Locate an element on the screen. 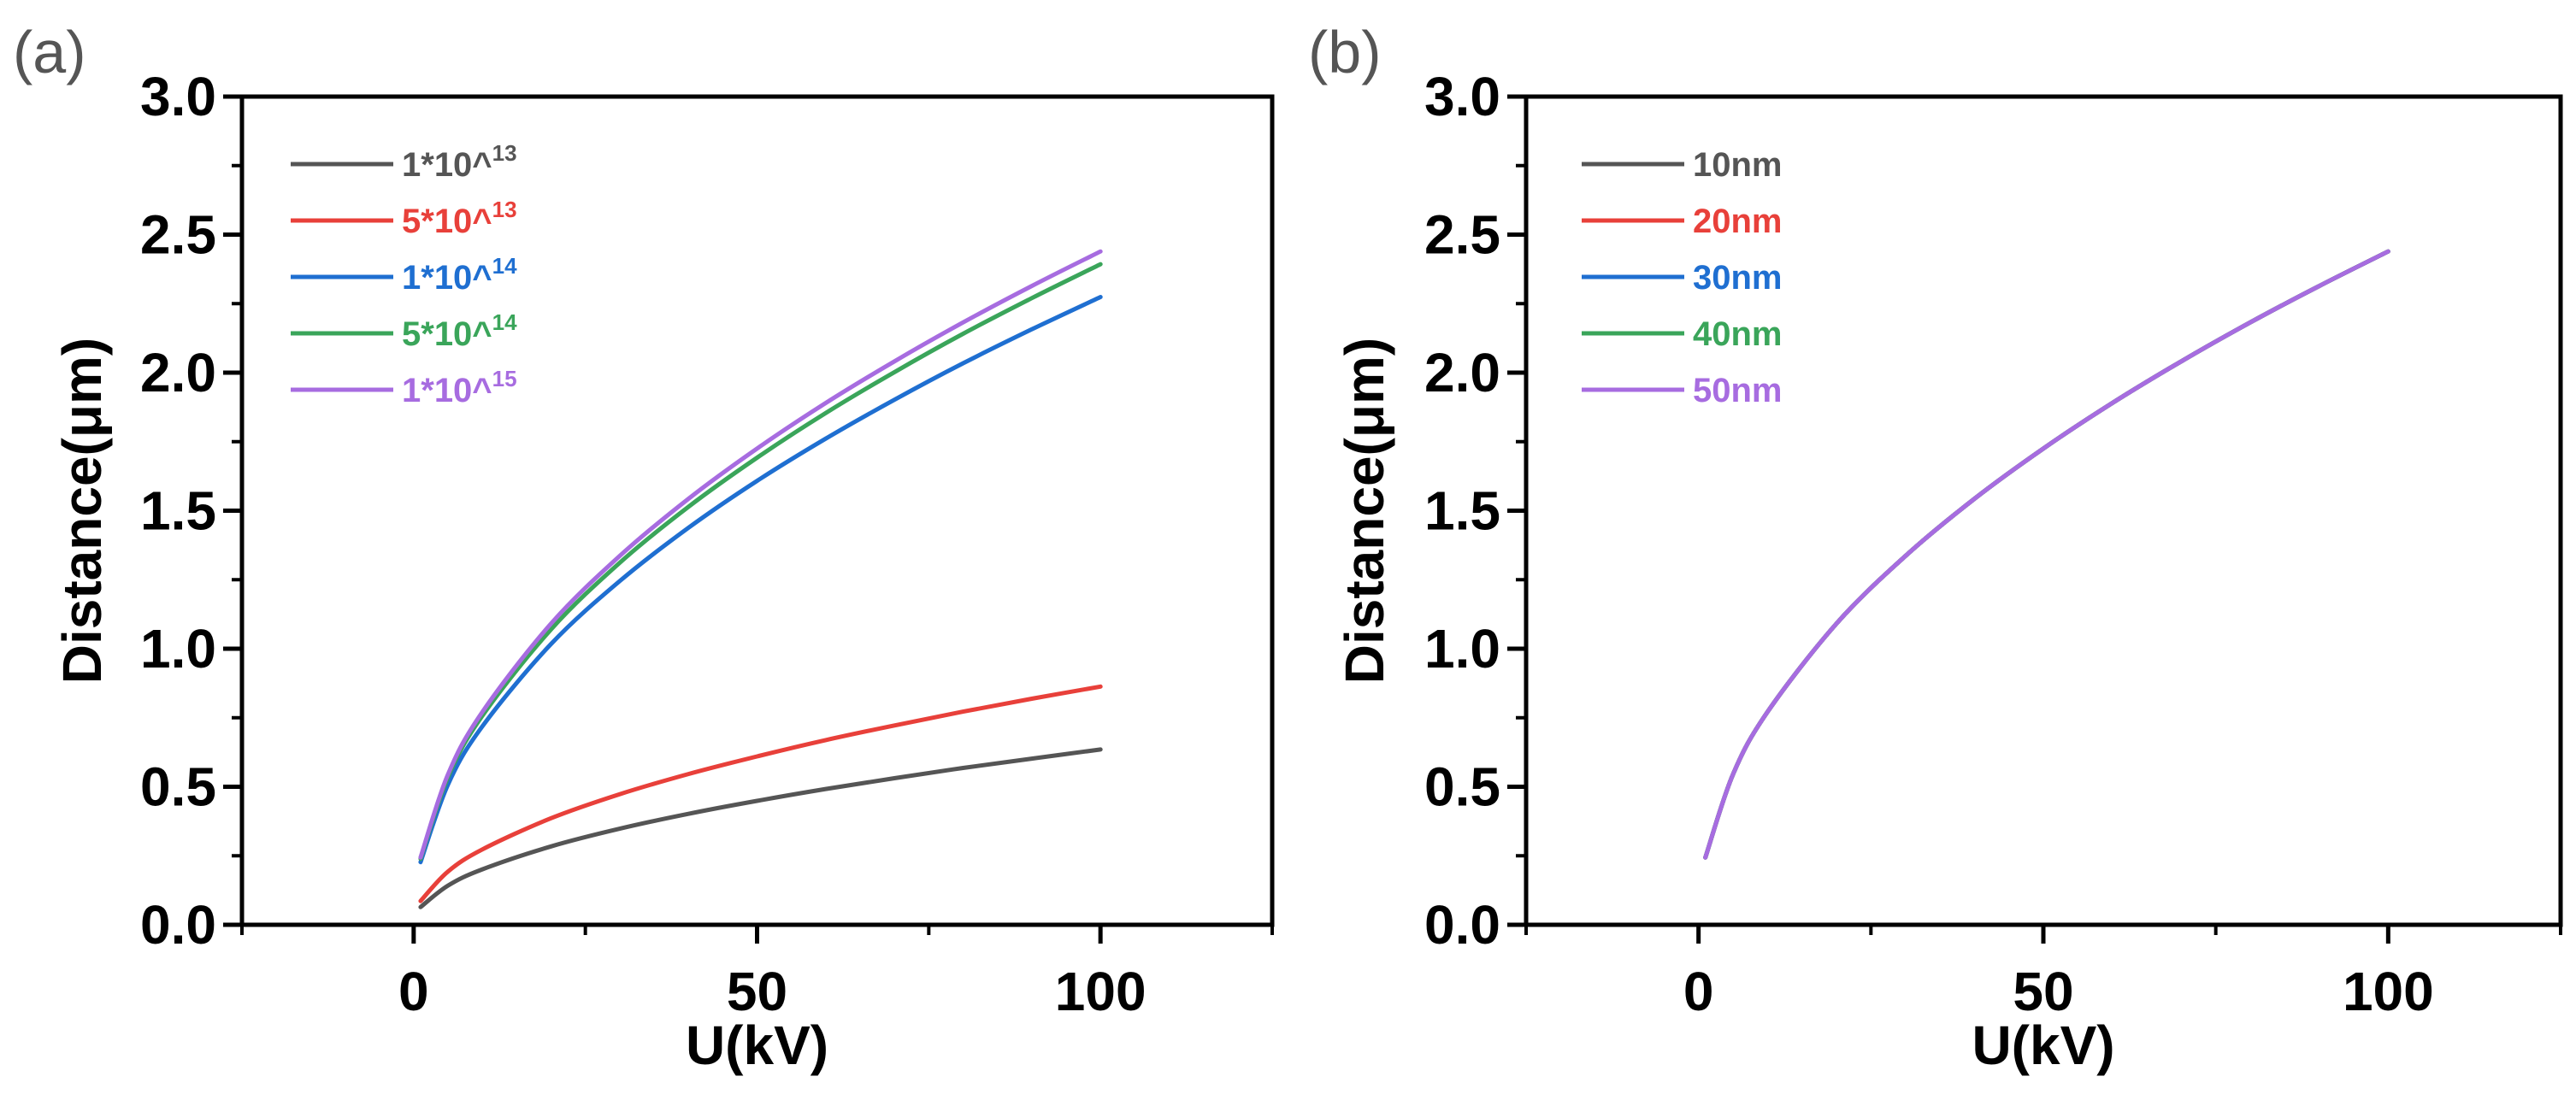 This screenshot has height=1100, width=2576. legend-label-base: 30nm is located at coordinates (1738, 278).